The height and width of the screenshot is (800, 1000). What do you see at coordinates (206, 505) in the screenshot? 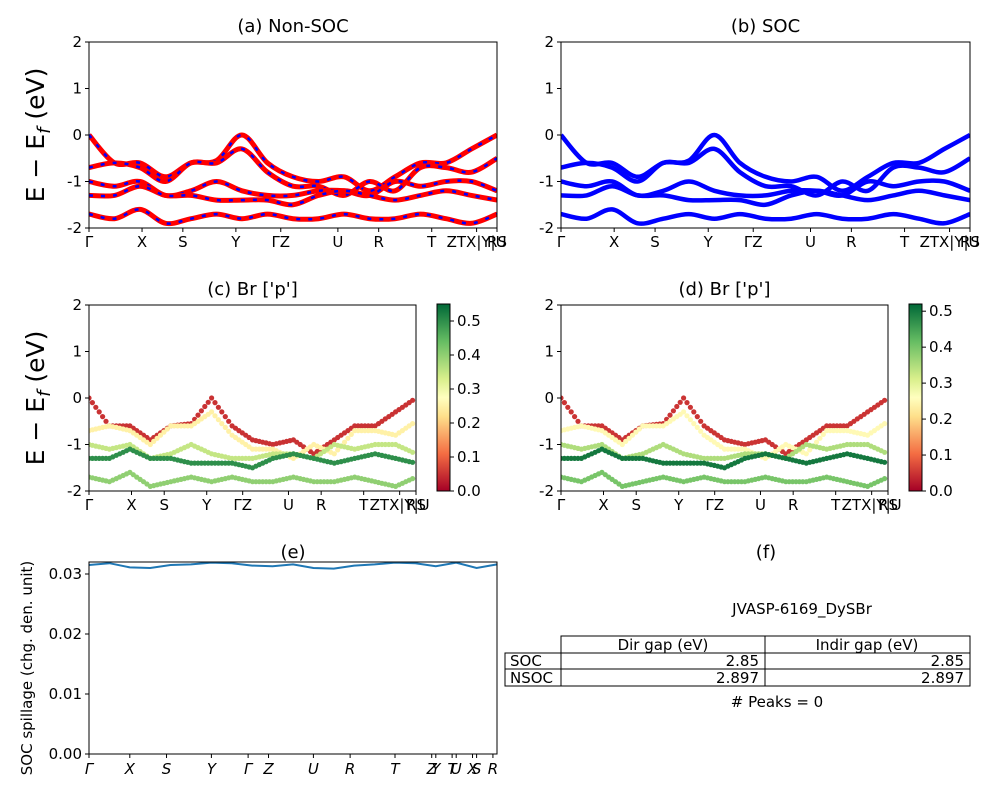
I see `x-tick-label-c: Y` at bounding box center [206, 505].